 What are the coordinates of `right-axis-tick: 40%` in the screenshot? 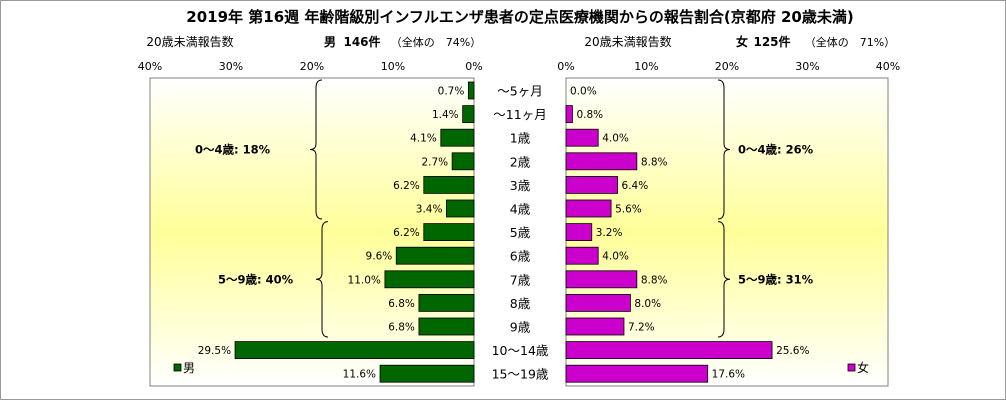 It's located at (888, 66).